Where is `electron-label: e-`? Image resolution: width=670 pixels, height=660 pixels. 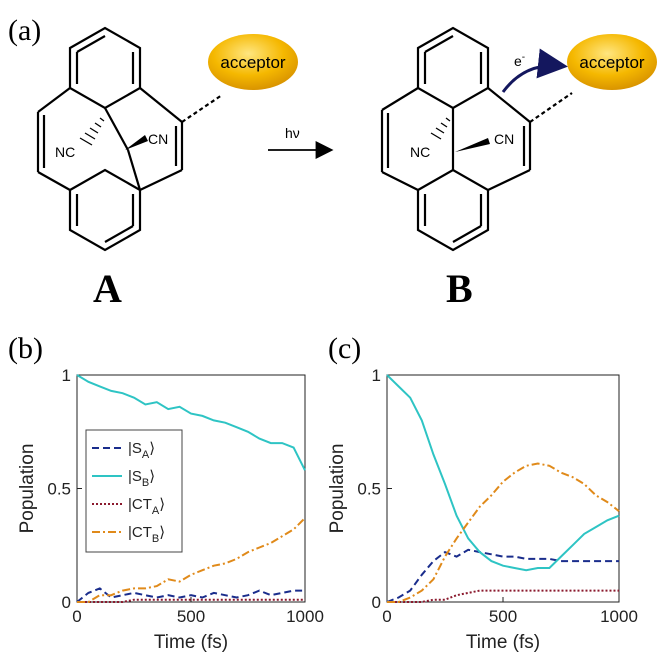
electron-label: e- is located at coordinates (519, 60).